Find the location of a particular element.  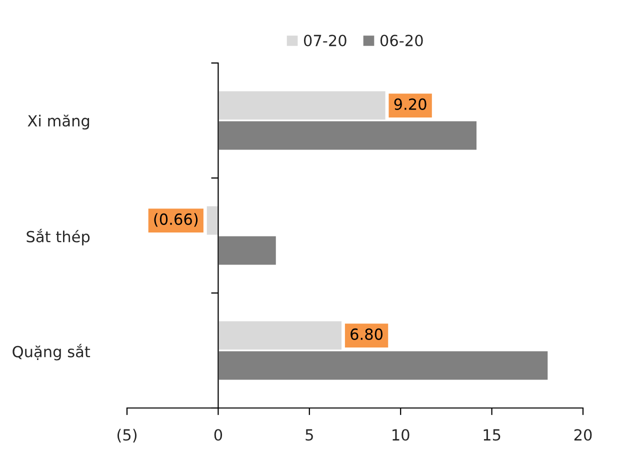

x-tick-label: 15 is located at coordinates (492, 435).